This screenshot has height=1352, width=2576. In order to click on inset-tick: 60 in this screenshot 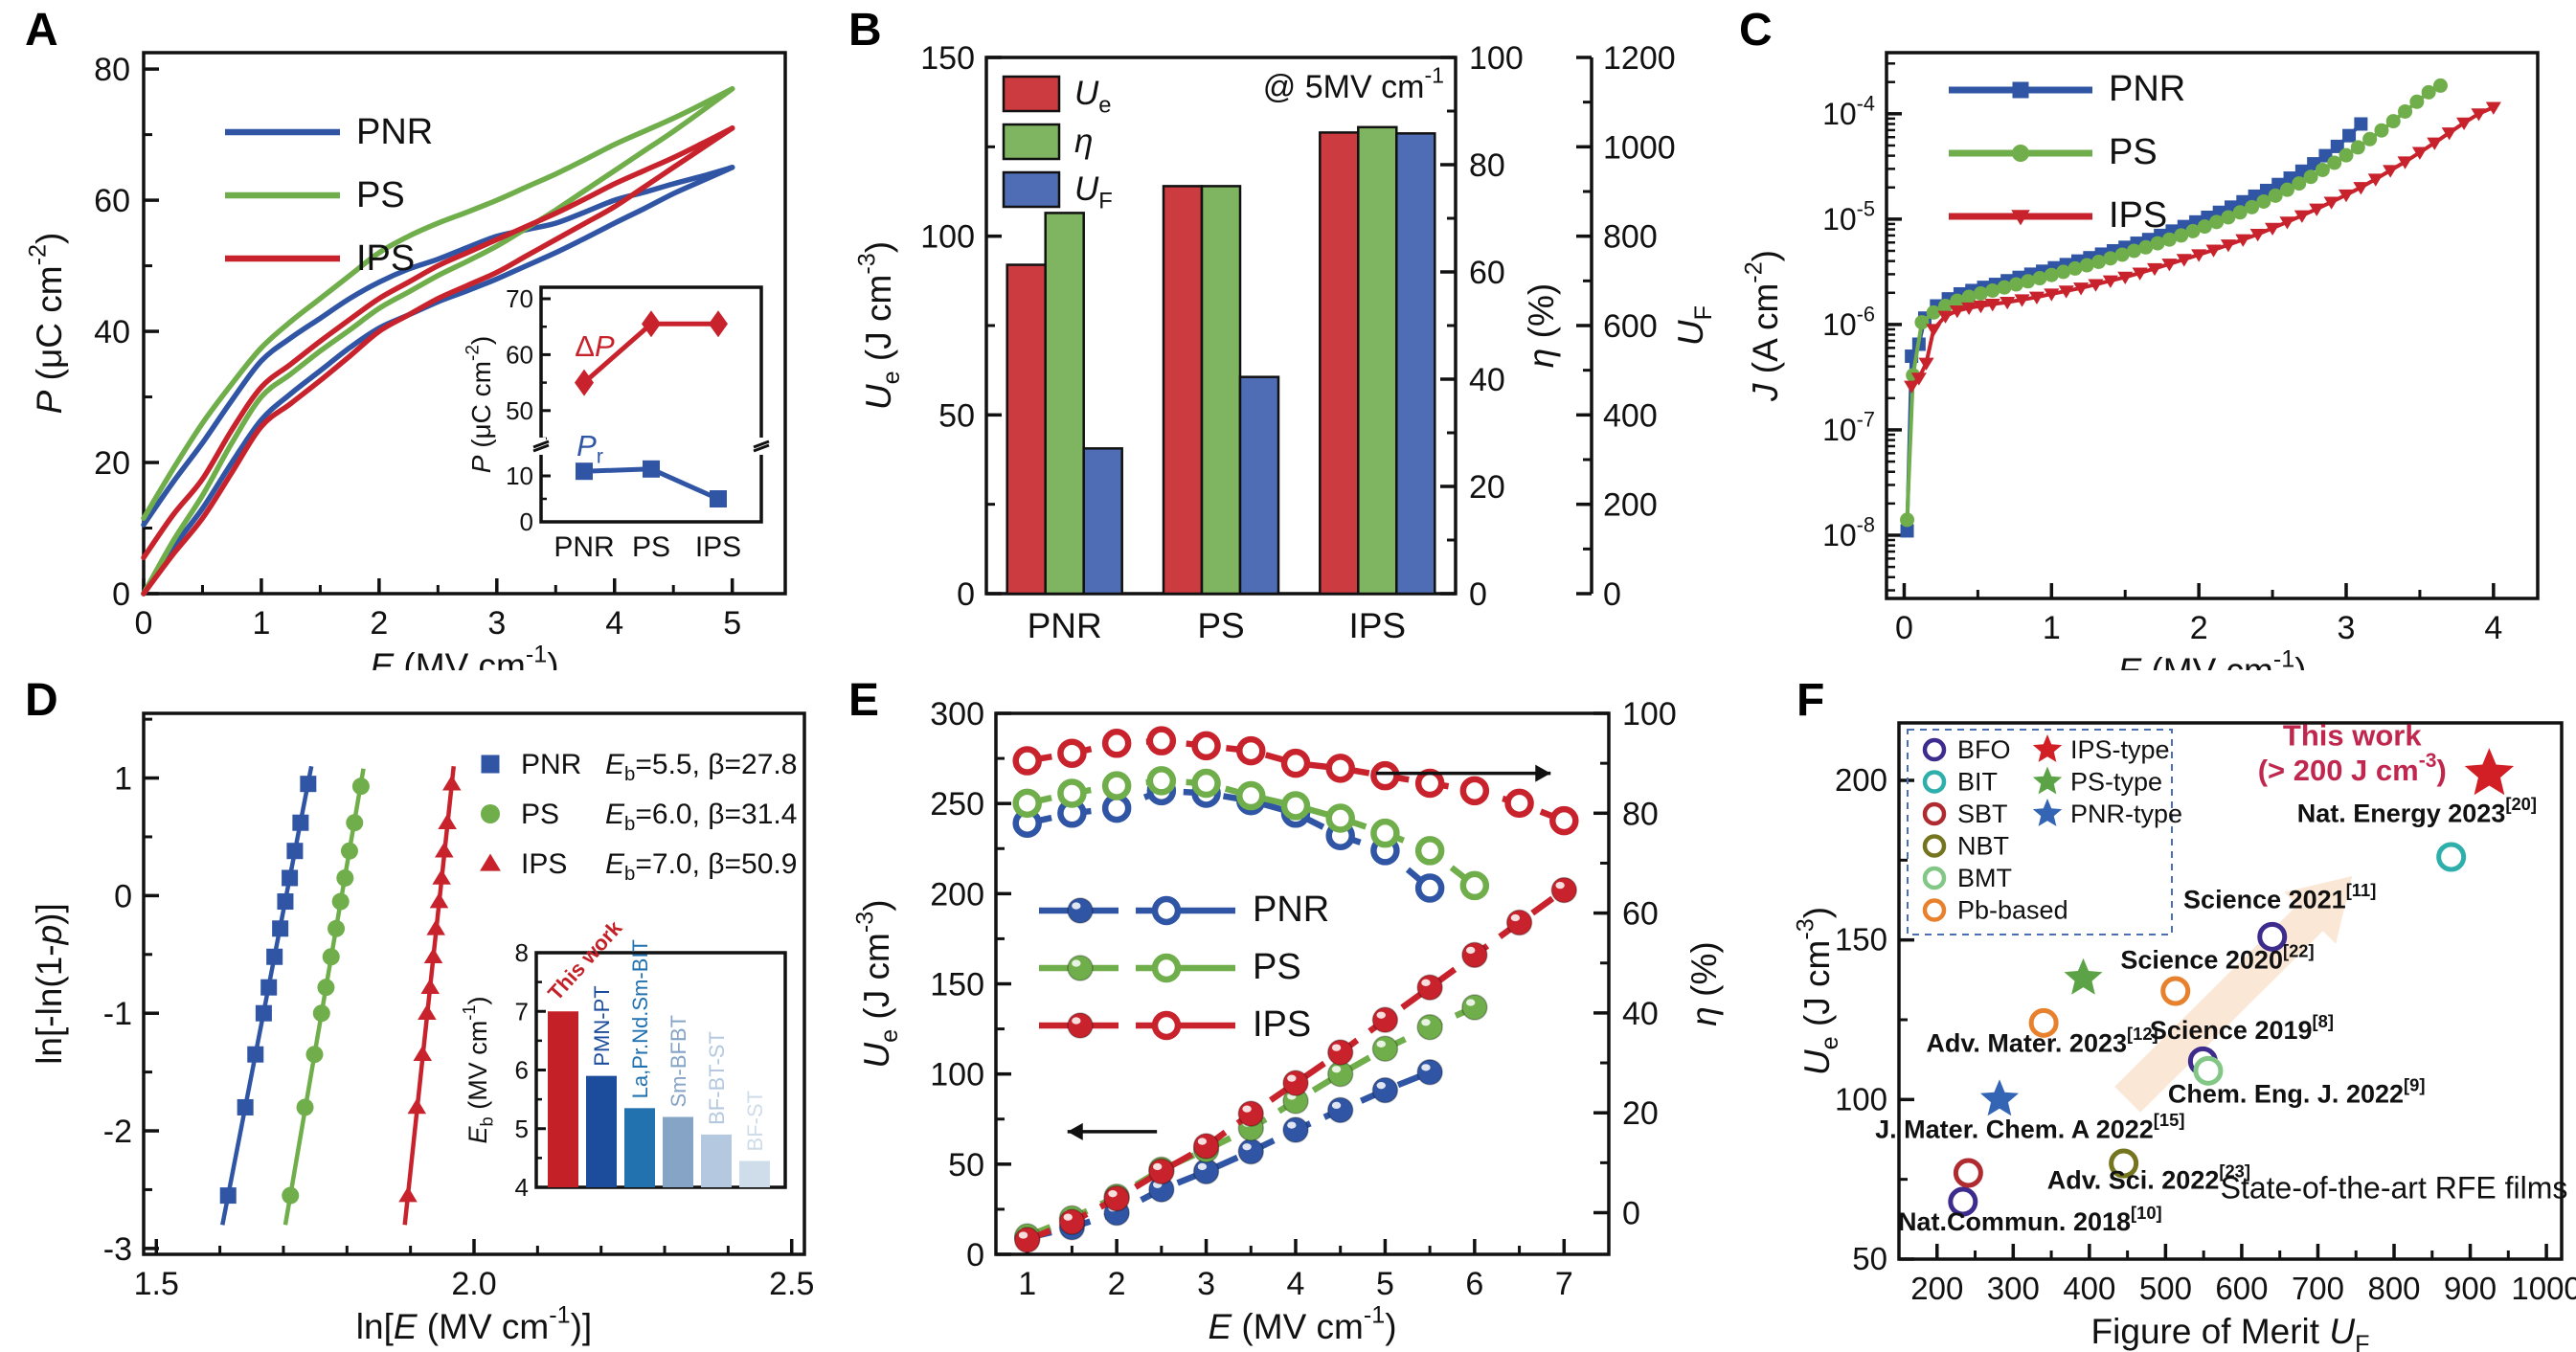, I will do `click(519, 354)`.